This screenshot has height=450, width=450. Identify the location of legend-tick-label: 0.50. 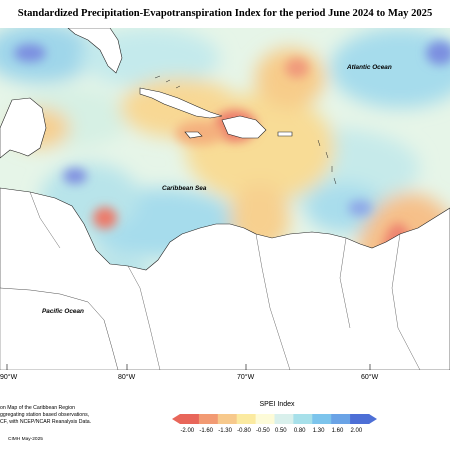
(280, 431).